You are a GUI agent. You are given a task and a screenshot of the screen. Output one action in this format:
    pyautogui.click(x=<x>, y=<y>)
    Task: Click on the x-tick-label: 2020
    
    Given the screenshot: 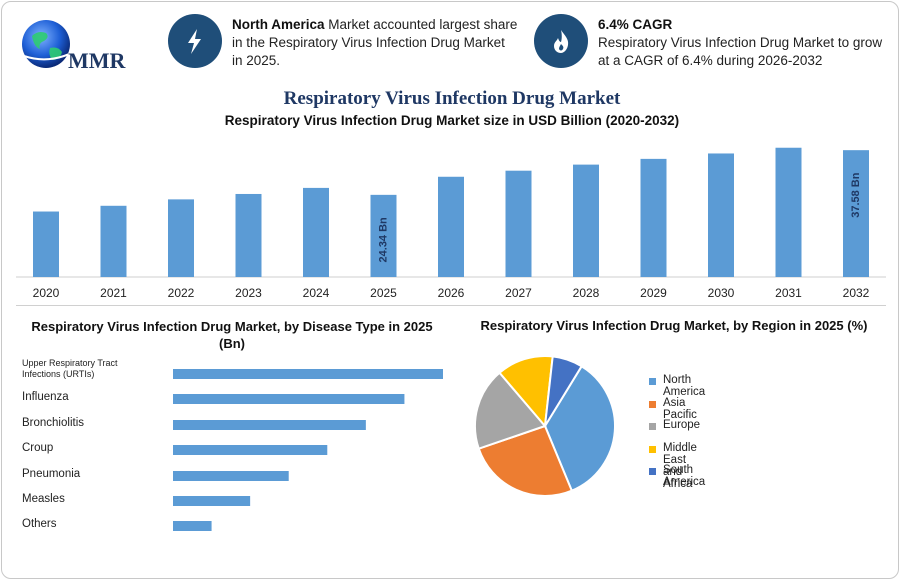 What is the action you would take?
    pyautogui.click(x=46, y=293)
    